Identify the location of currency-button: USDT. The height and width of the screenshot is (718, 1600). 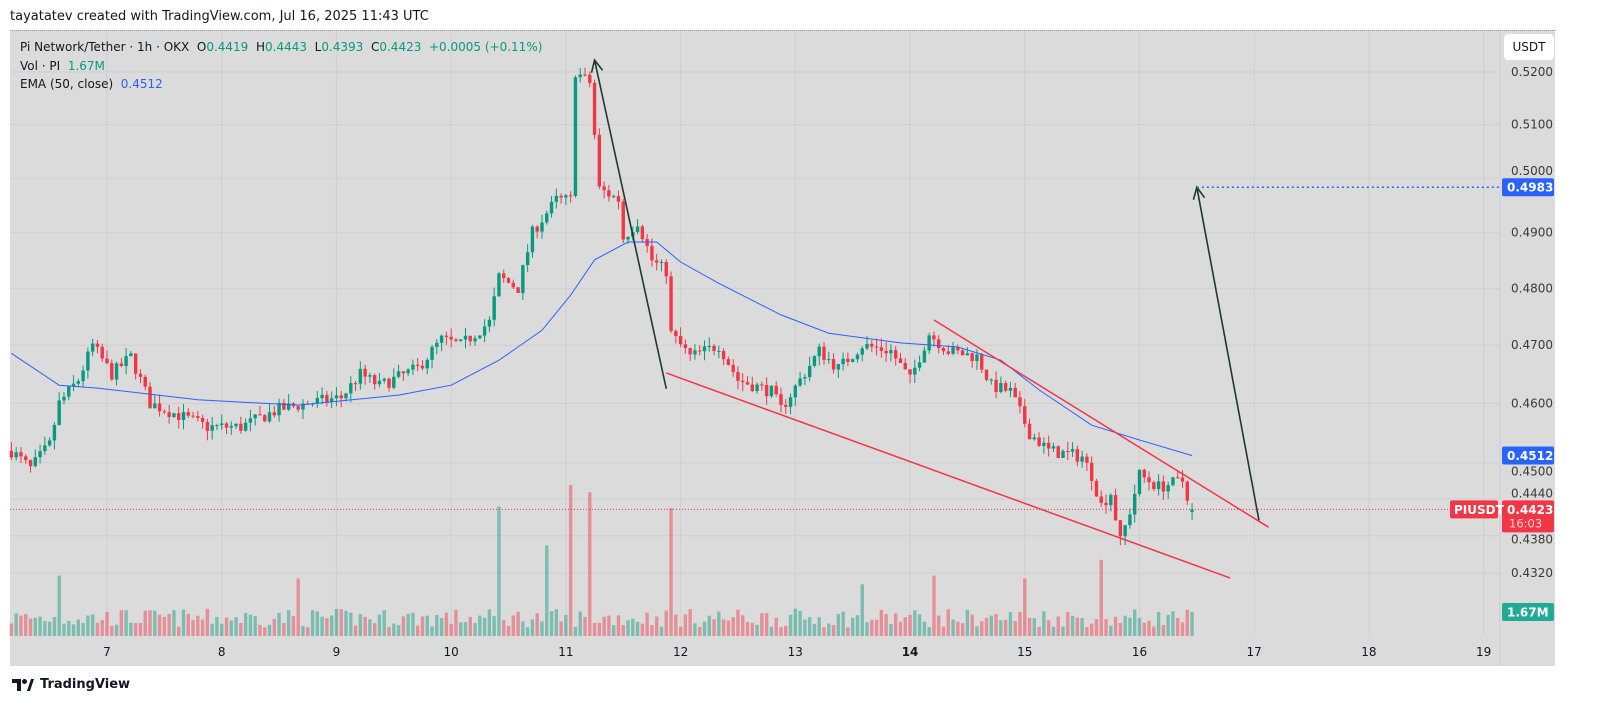
(1529, 47).